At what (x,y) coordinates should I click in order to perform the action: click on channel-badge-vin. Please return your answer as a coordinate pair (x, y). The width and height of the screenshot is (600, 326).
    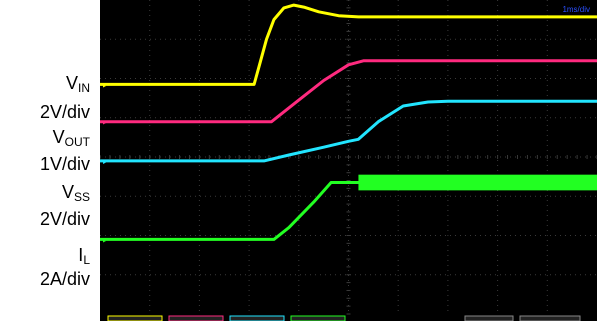
    Looking at the image, I should click on (135, 318).